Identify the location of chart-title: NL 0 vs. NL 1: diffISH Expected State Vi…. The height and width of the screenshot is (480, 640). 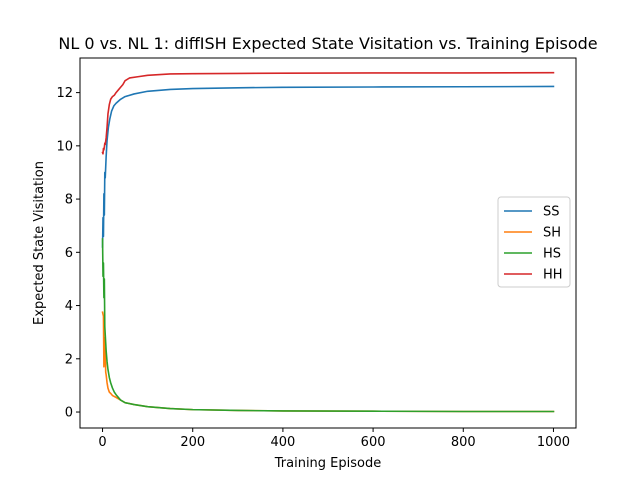
(327, 43).